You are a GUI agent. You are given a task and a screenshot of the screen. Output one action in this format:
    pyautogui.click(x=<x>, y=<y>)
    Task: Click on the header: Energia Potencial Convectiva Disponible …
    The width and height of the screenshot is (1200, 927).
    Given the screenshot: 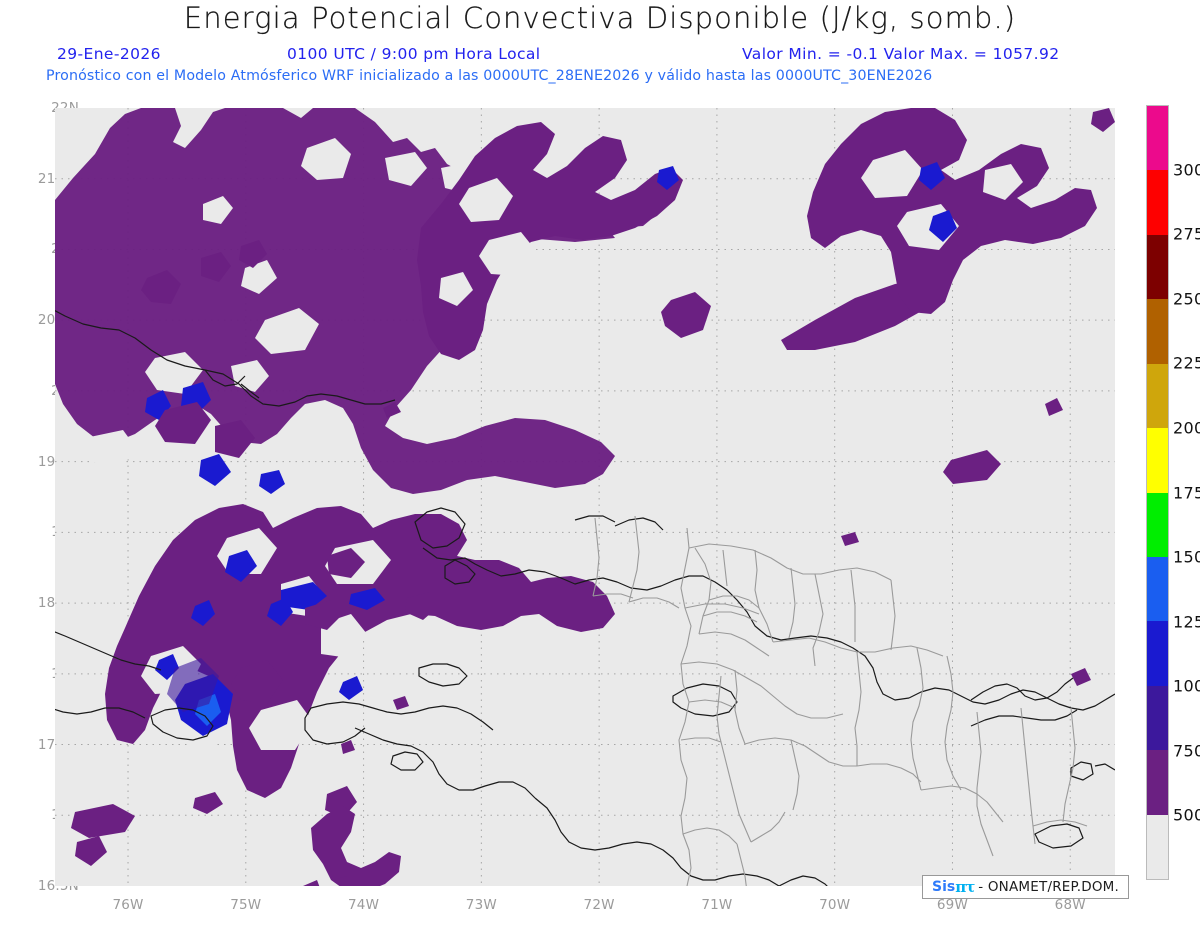 What is the action you would take?
    pyautogui.click(x=600, y=46)
    